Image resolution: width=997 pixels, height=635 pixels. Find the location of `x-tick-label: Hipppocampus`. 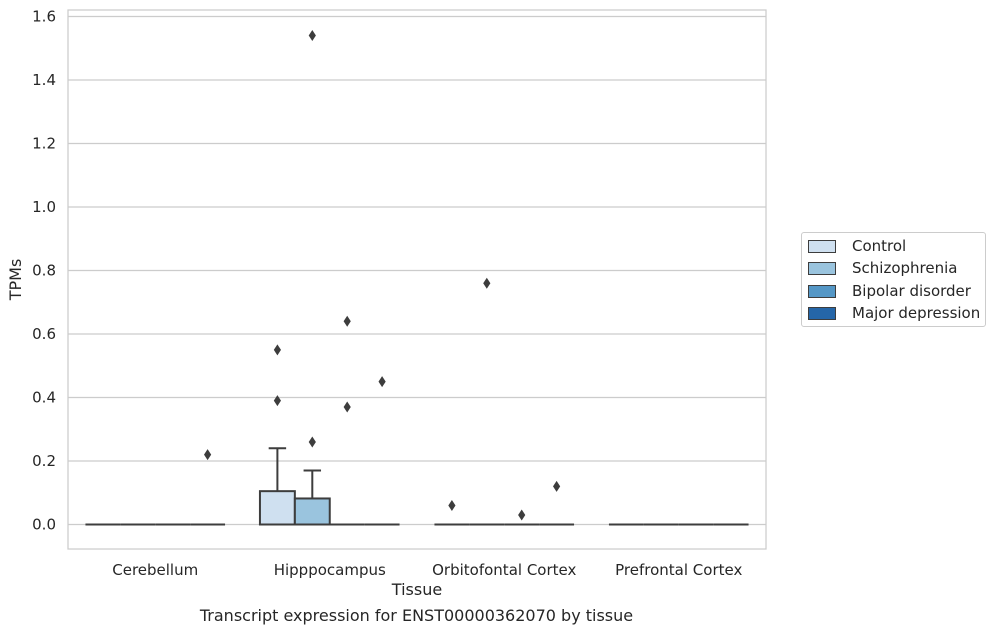

x-tick-label: Hipppocampus is located at coordinates (330, 570).